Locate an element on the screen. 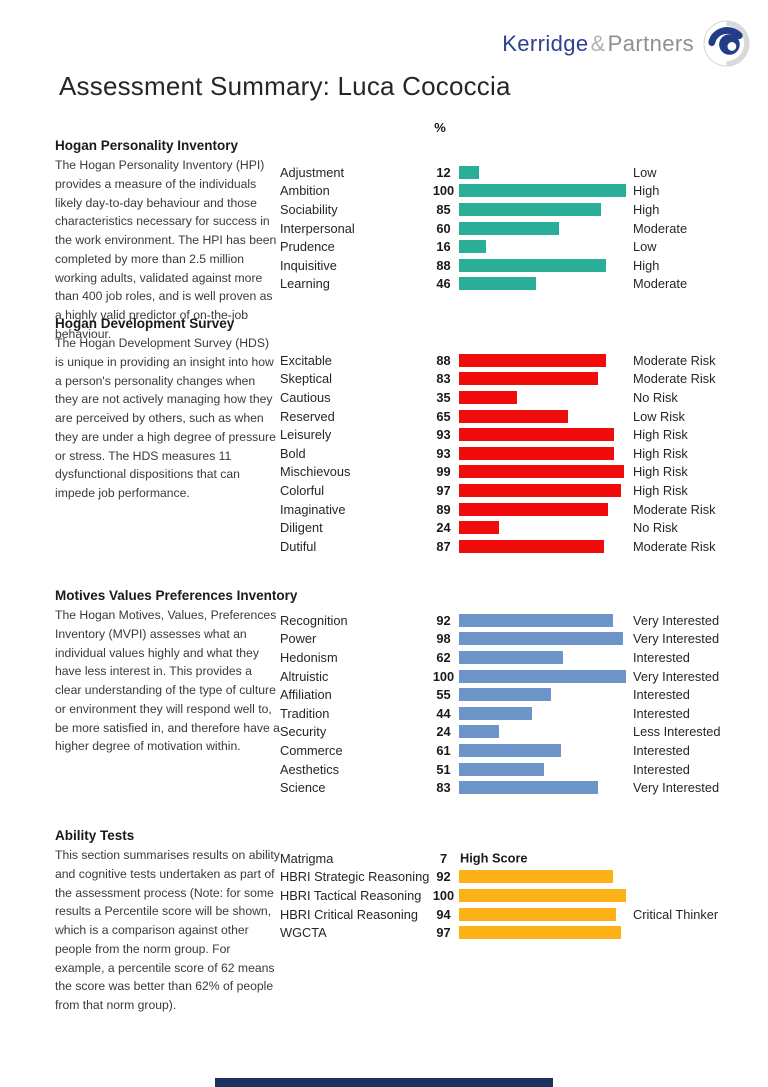  score-bar-mischievous is located at coordinates (542, 472).